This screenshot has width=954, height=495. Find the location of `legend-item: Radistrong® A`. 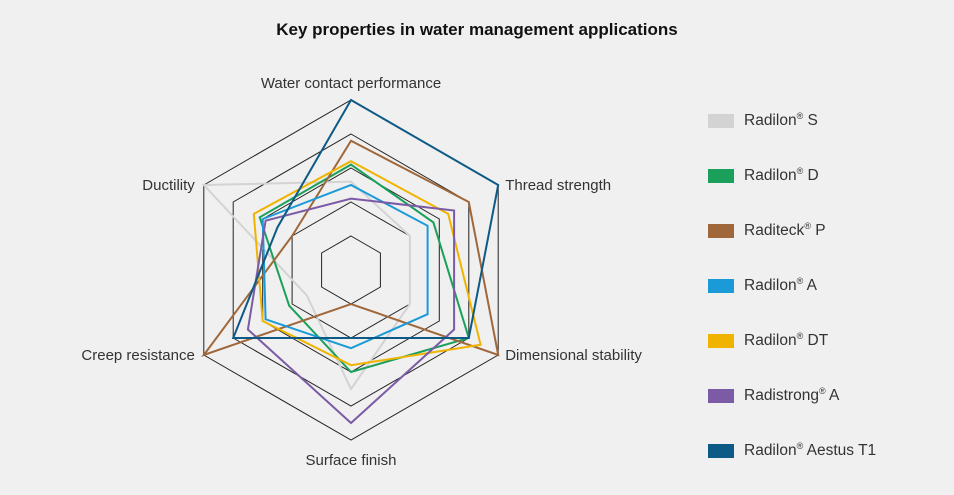

legend-item: Radistrong® A is located at coordinates (792, 395).